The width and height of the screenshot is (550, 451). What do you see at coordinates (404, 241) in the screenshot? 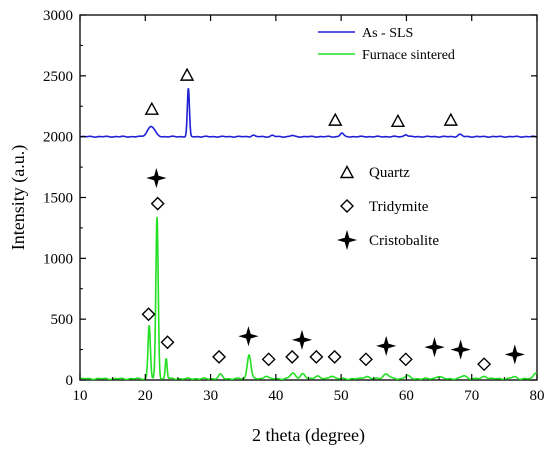
I see `phase-legend-label: Cristobalite` at bounding box center [404, 241].